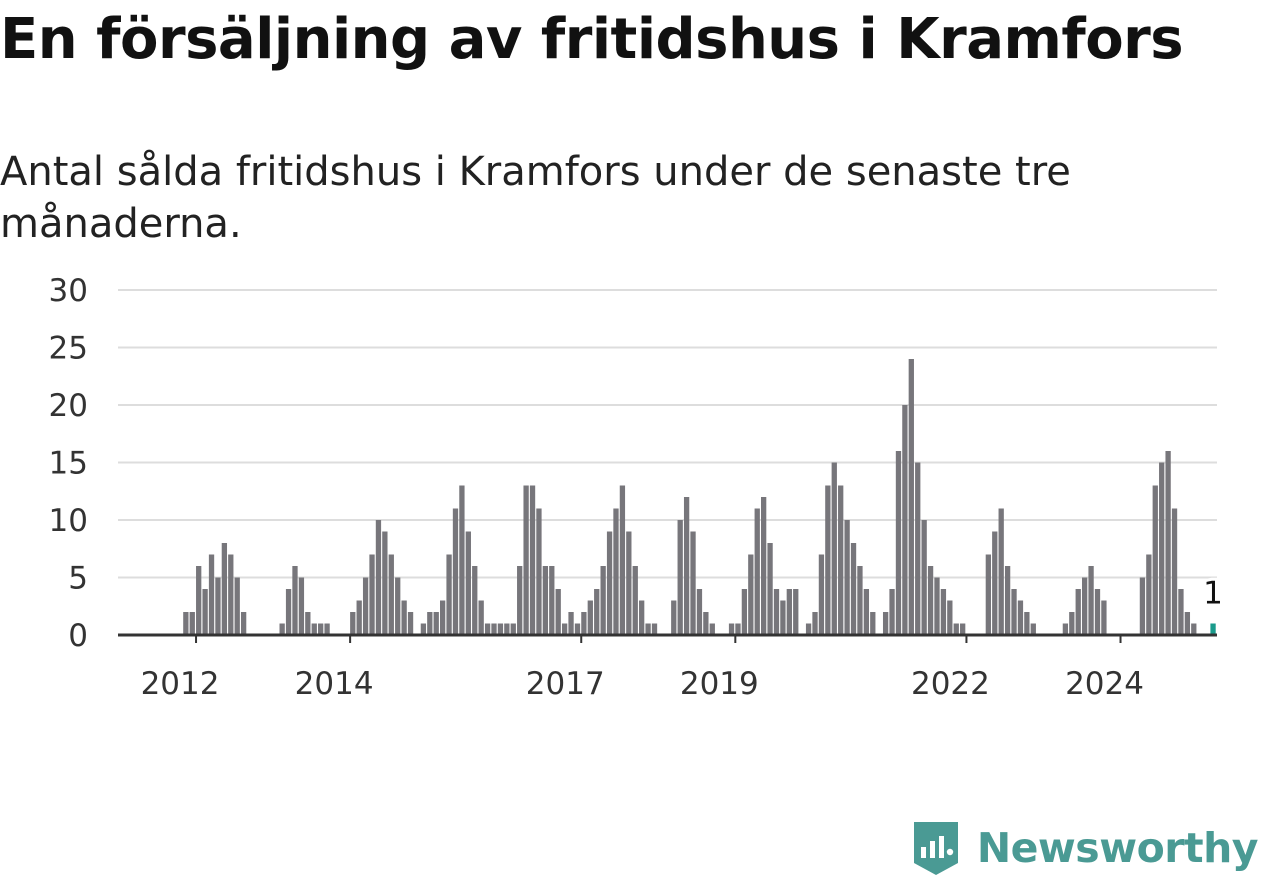 This screenshot has width=1262, height=879. I want to click on highlight-value-label: 1, so click(1213, 594).